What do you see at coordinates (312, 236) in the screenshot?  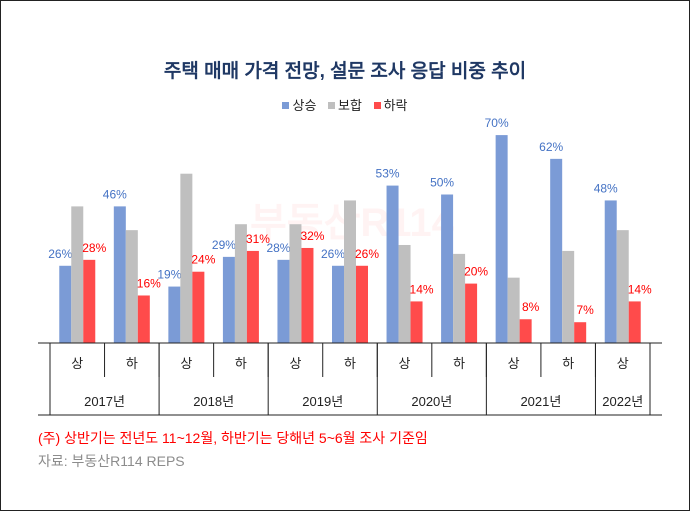 I see `data-label: 32%` at bounding box center [312, 236].